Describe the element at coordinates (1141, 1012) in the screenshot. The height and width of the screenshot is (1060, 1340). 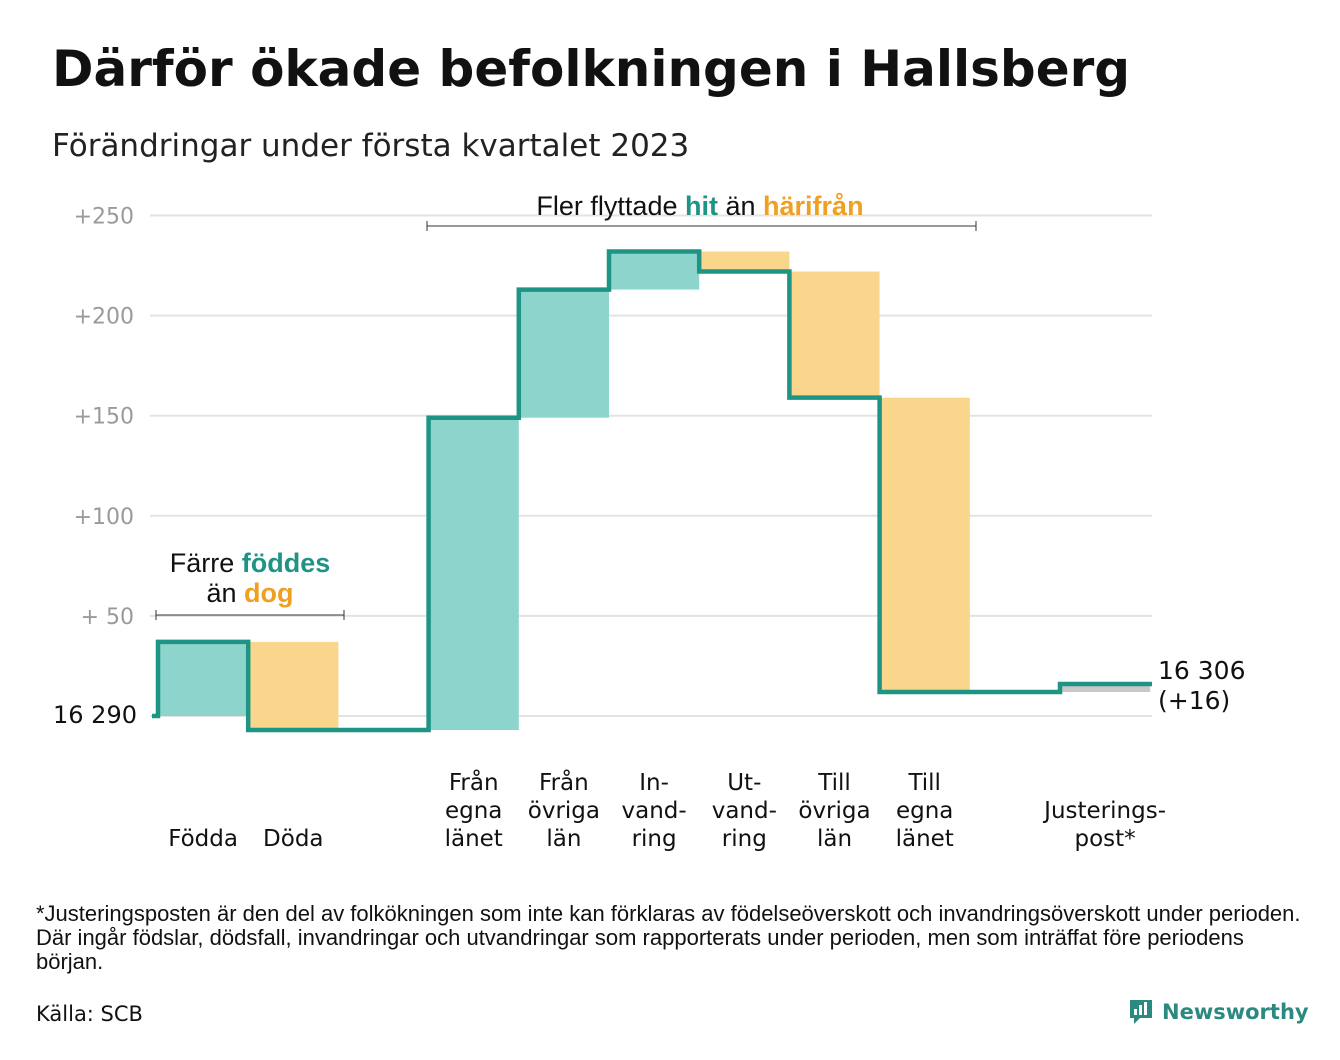
I see `newsworthy-logo-icon` at that location.